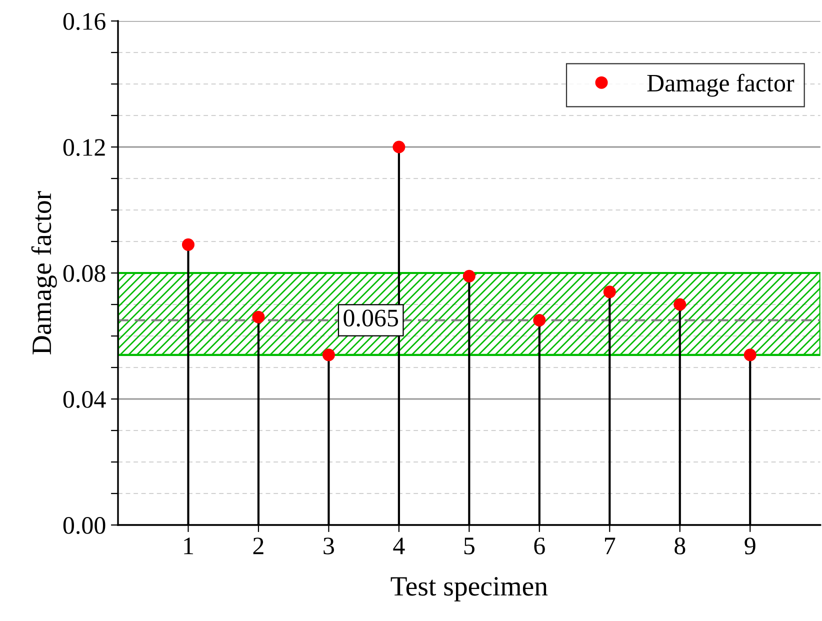 This screenshot has height=621, width=822. I want to click on x-tick-label: 7, so click(610, 546).